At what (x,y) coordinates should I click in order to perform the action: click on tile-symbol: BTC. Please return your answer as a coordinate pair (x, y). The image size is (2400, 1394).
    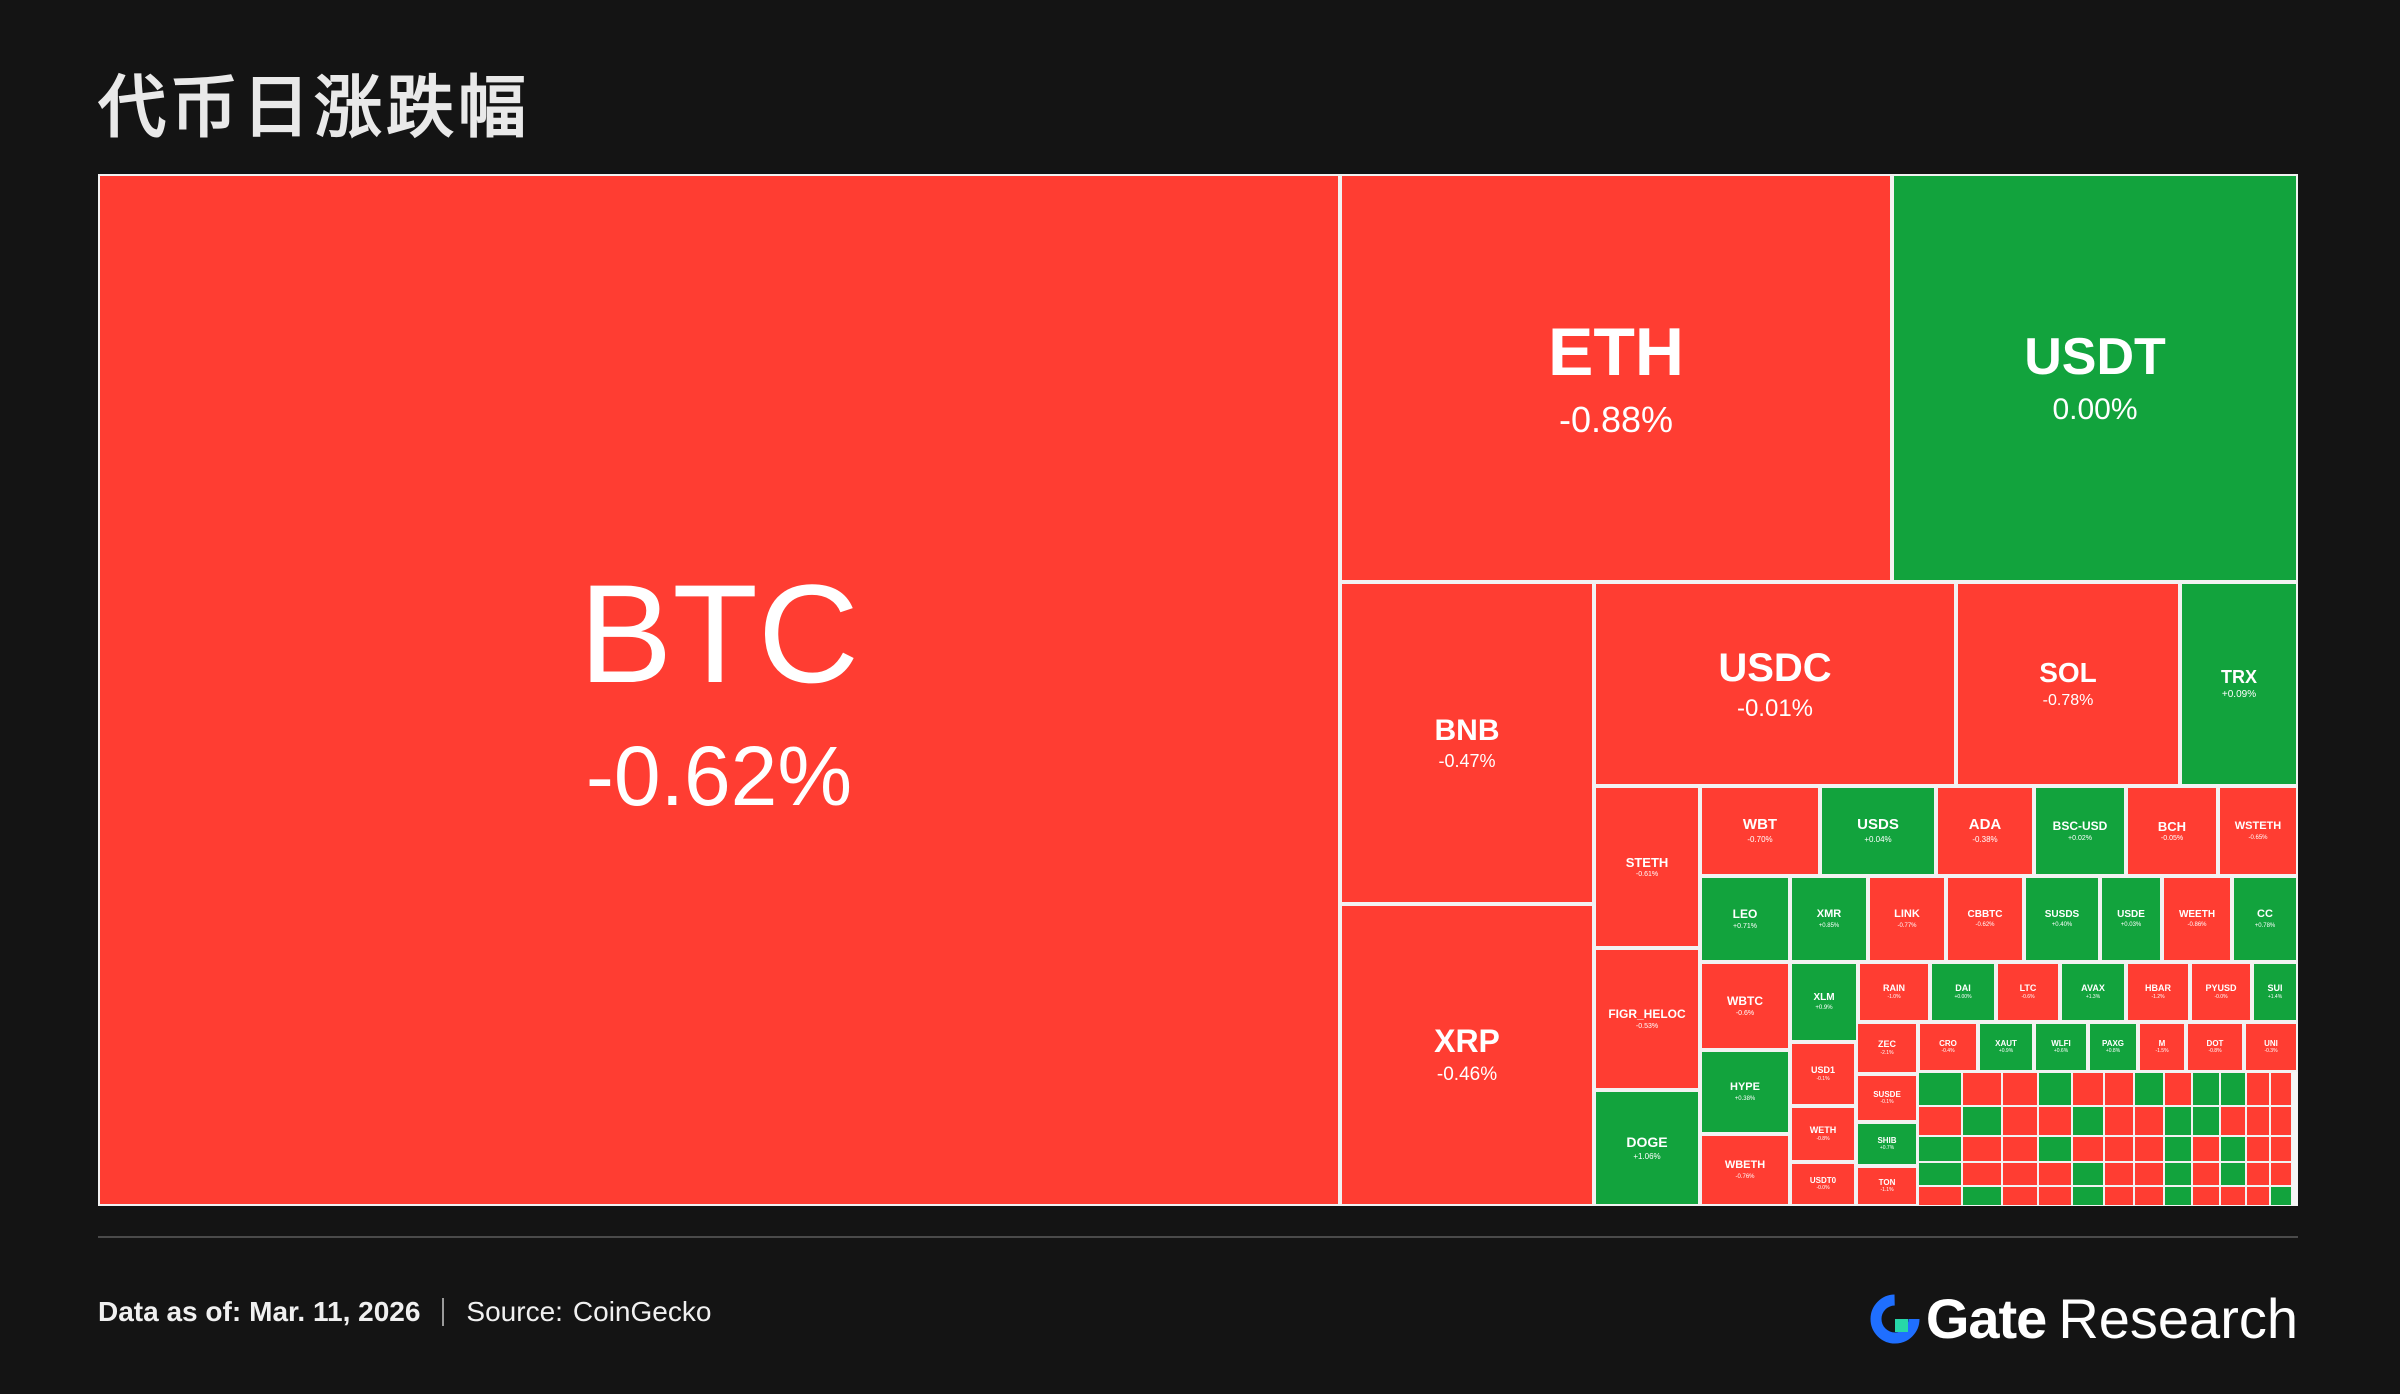
    Looking at the image, I should click on (719, 633).